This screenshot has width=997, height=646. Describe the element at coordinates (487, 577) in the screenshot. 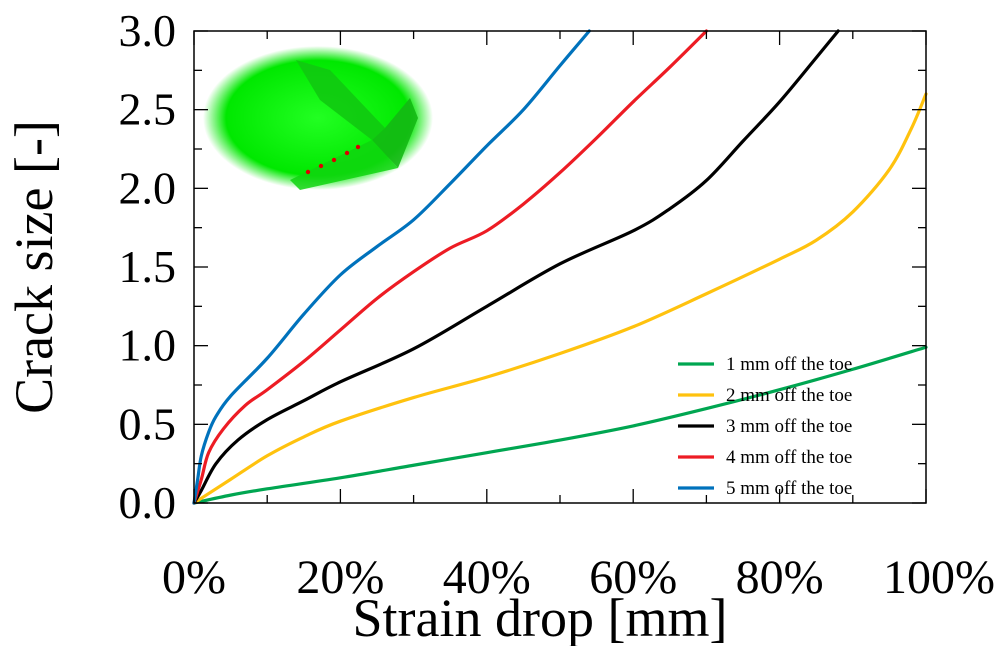

I see `x-tick-label: 40%` at that location.